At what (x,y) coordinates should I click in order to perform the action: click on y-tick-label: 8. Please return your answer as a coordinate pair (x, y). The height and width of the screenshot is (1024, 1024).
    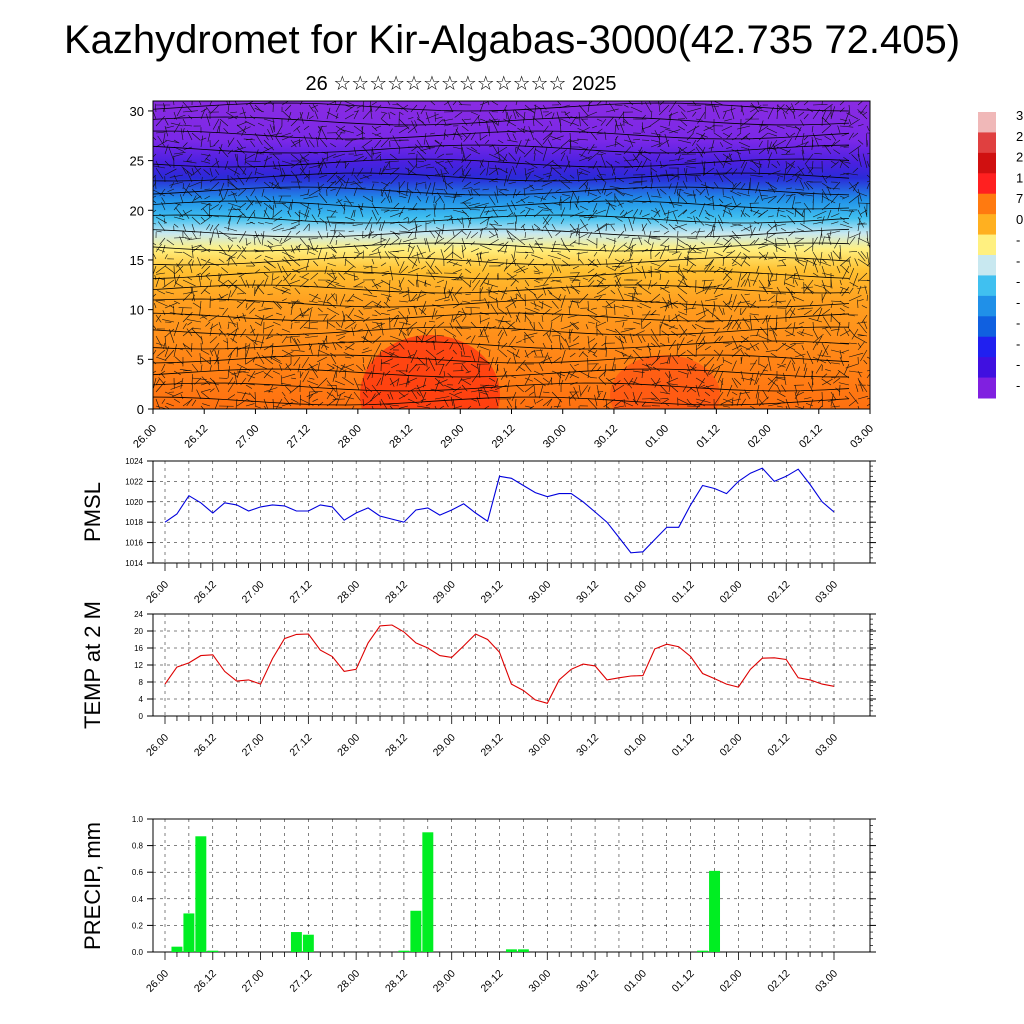
    Looking at the image, I should click on (141, 682).